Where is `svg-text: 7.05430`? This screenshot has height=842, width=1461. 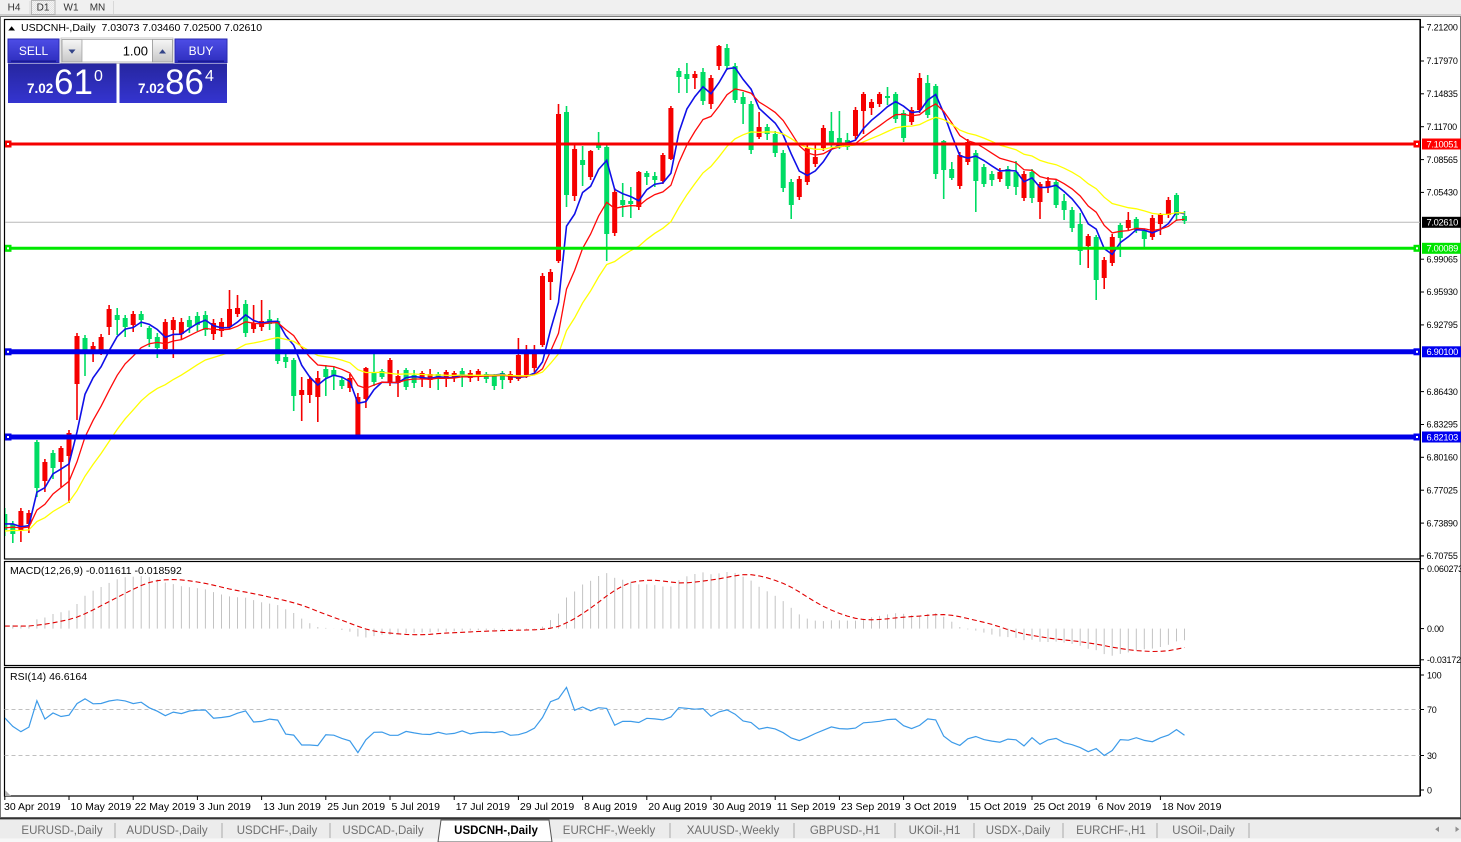 svg-text: 7.05430 is located at coordinates (1442, 193).